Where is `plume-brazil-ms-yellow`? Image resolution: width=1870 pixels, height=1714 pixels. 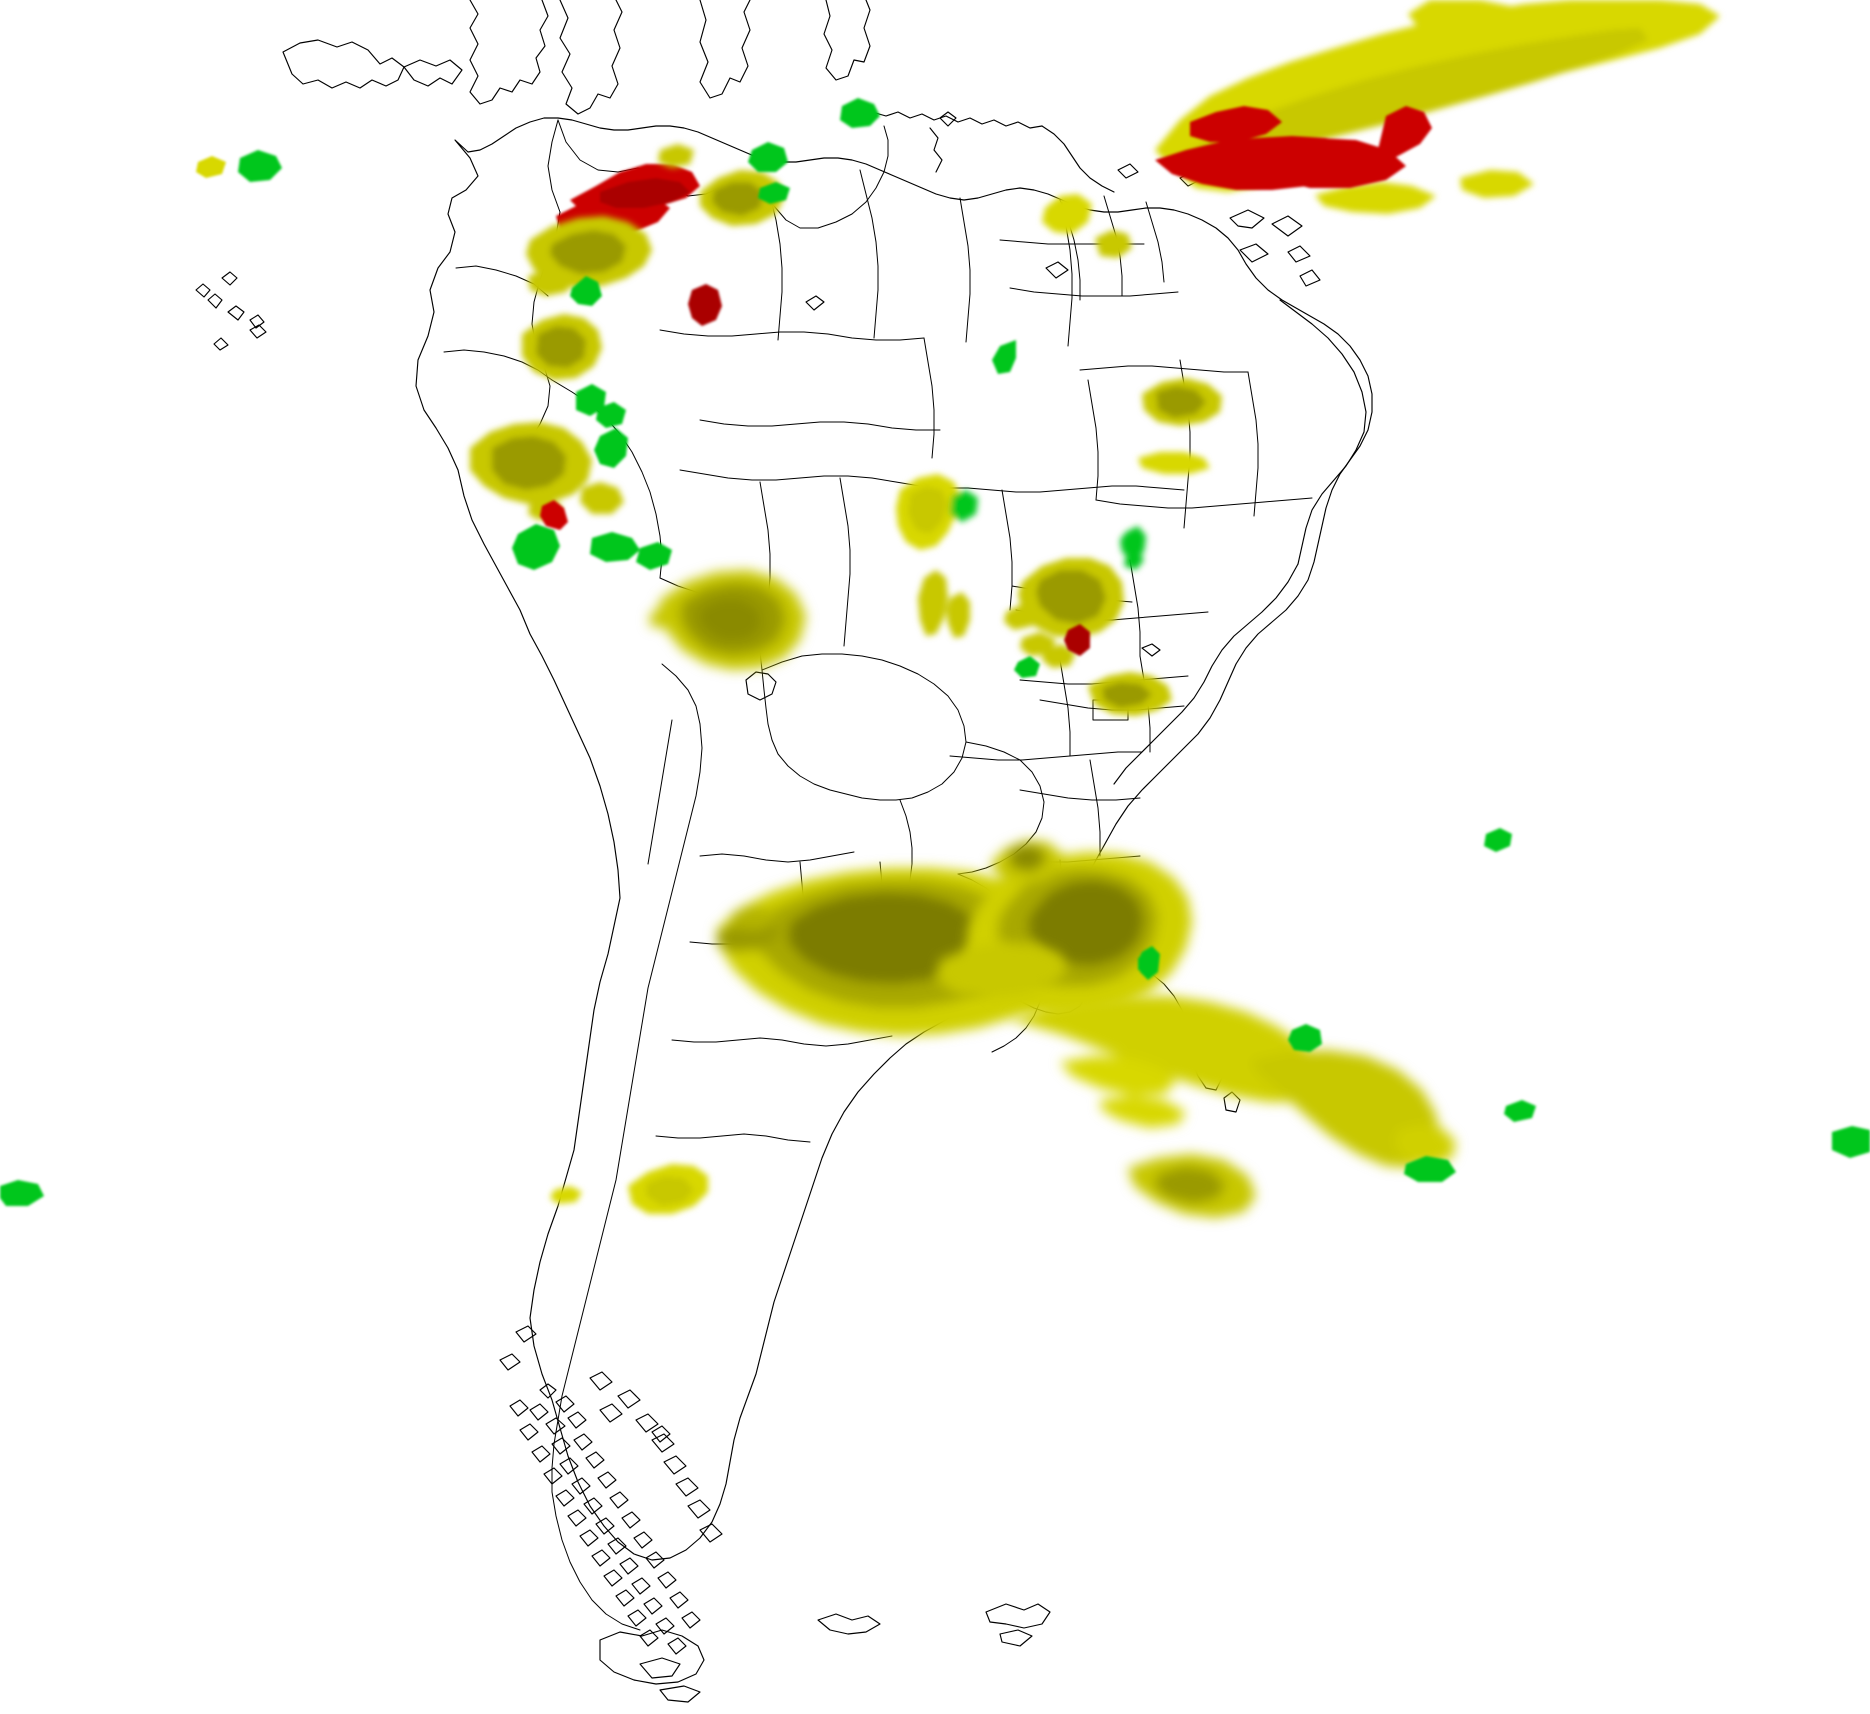
plume-brazil-ms-yellow is located at coordinates (944, 604).